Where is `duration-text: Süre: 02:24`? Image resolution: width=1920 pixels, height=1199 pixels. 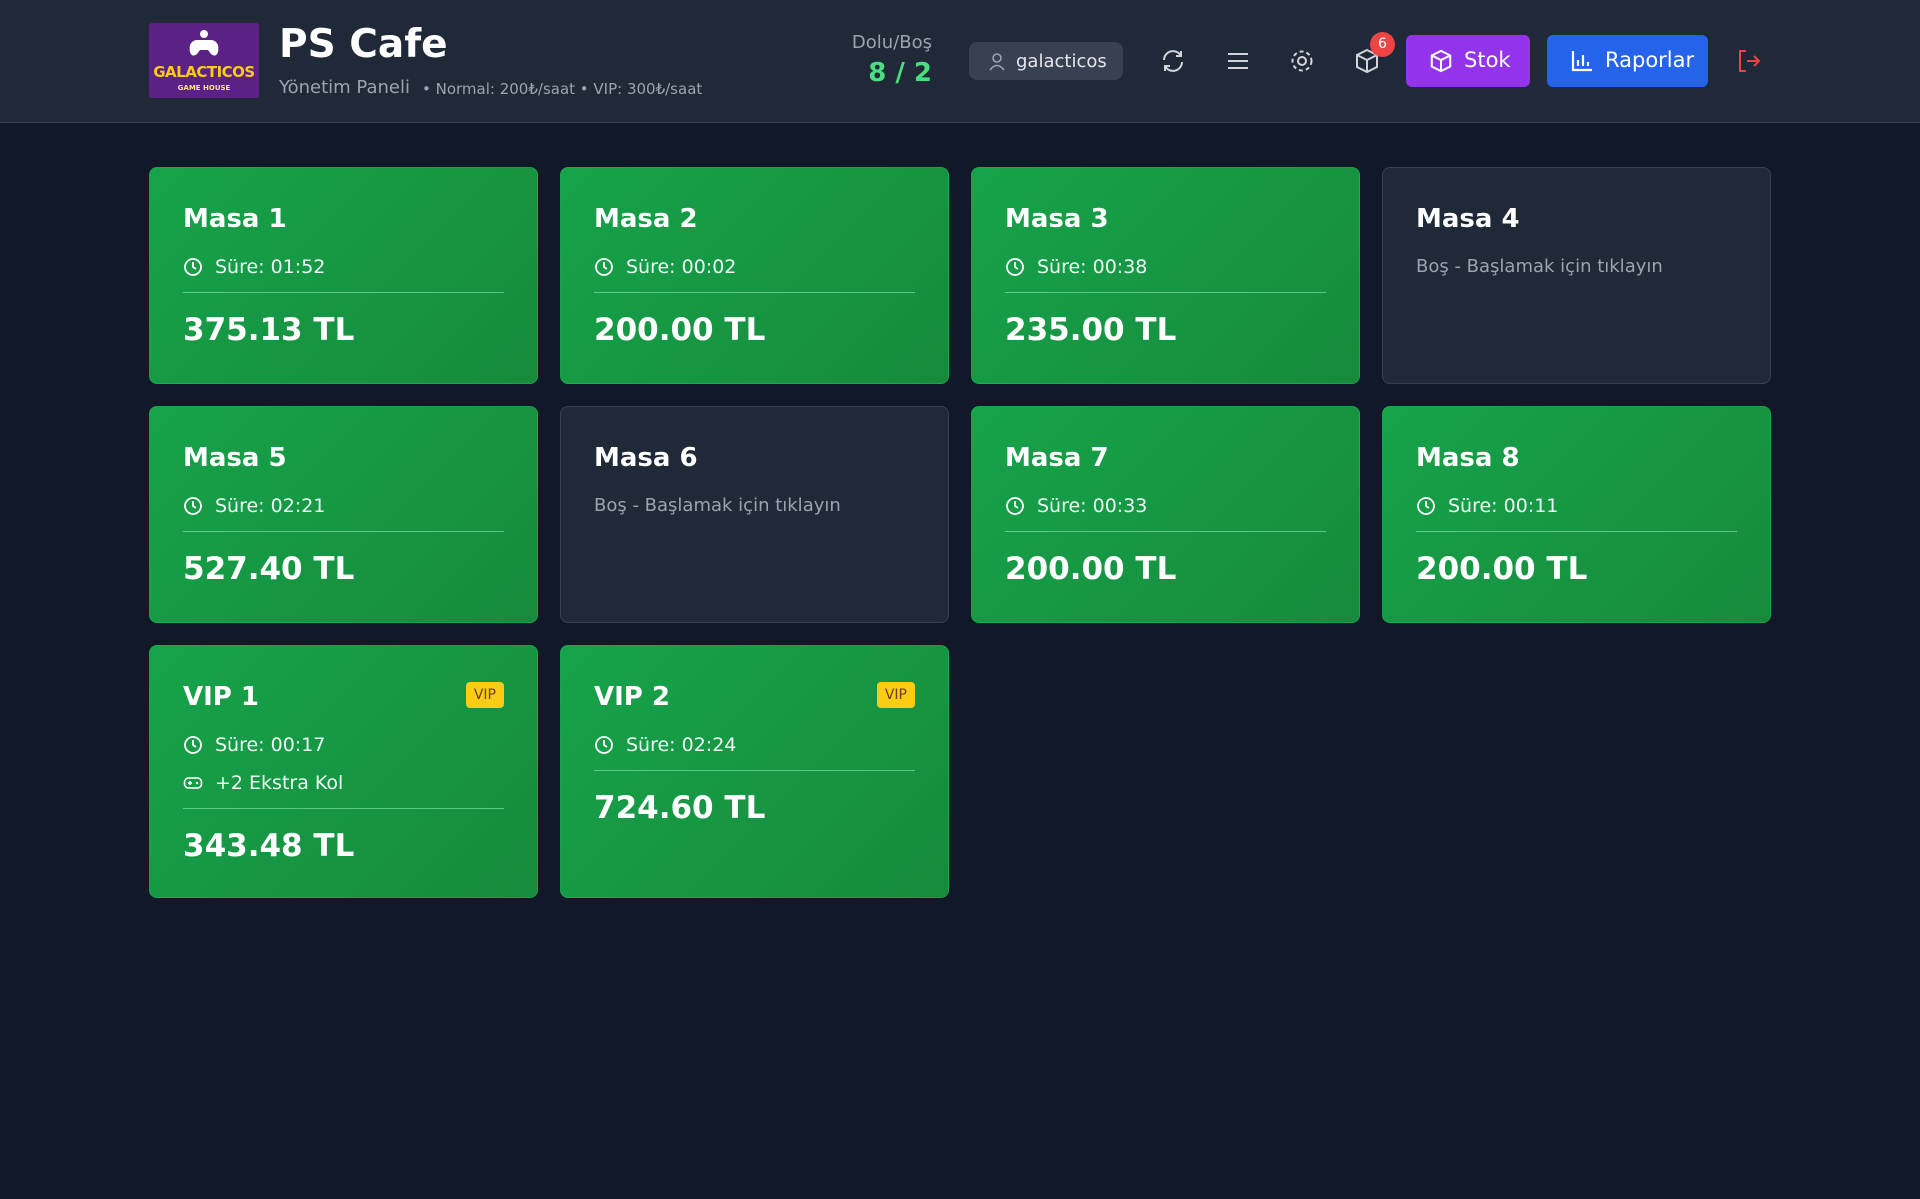
duration-text: Süre: 02:24 is located at coordinates (681, 745).